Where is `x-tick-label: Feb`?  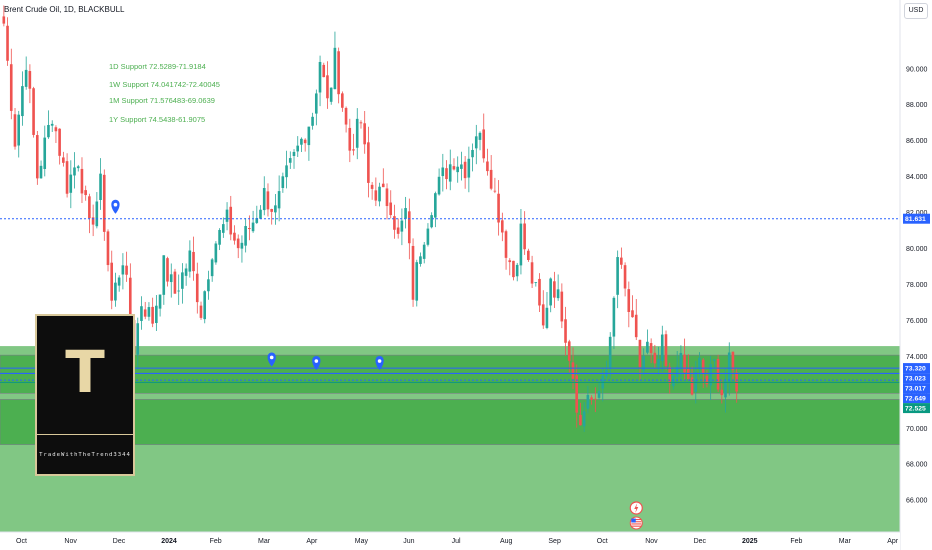 x-tick-label: Feb is located at coordinates (796, 541).